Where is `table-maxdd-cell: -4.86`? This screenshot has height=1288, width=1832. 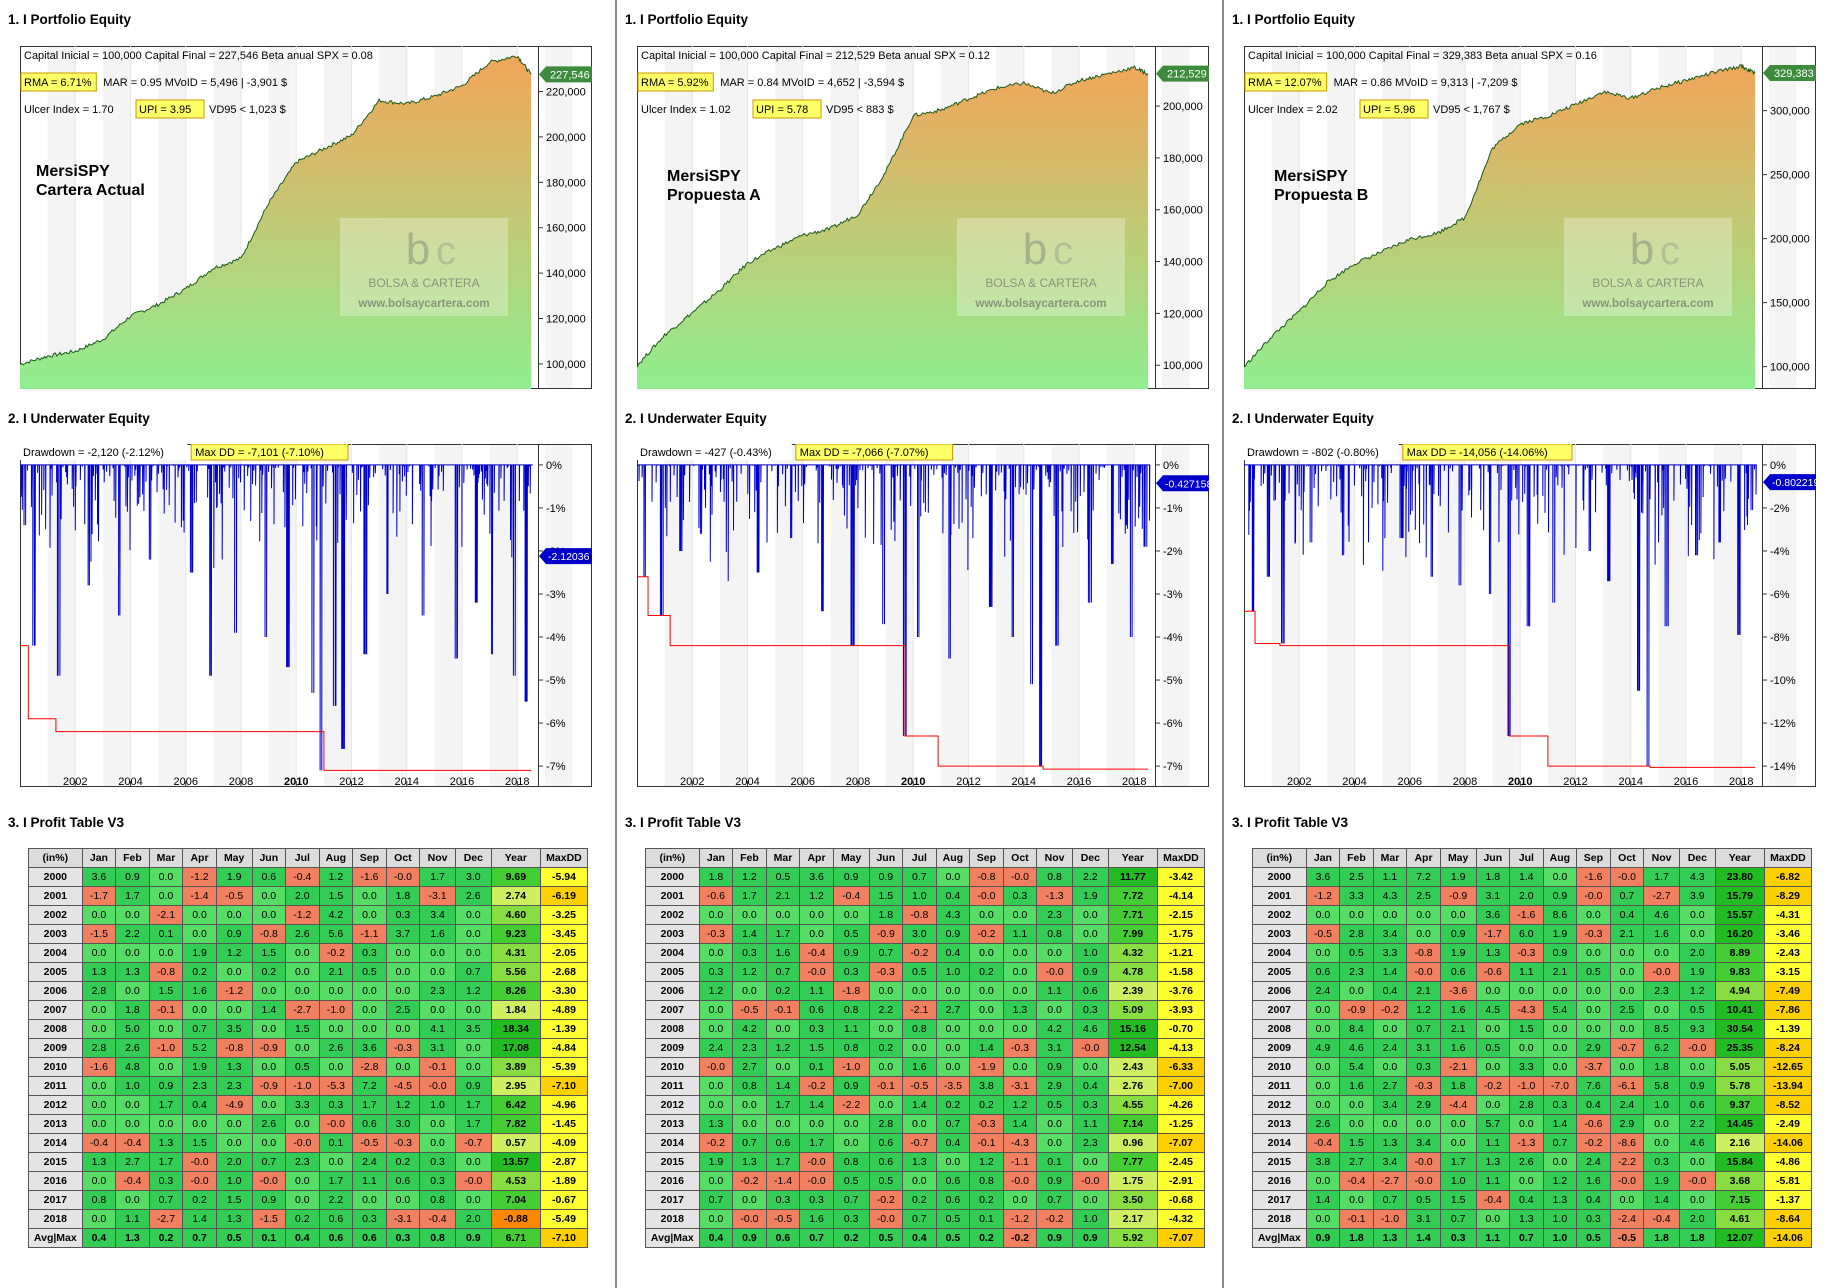
table-maxdd-cell: -4.86 is located at coordinates (1788, 1162).